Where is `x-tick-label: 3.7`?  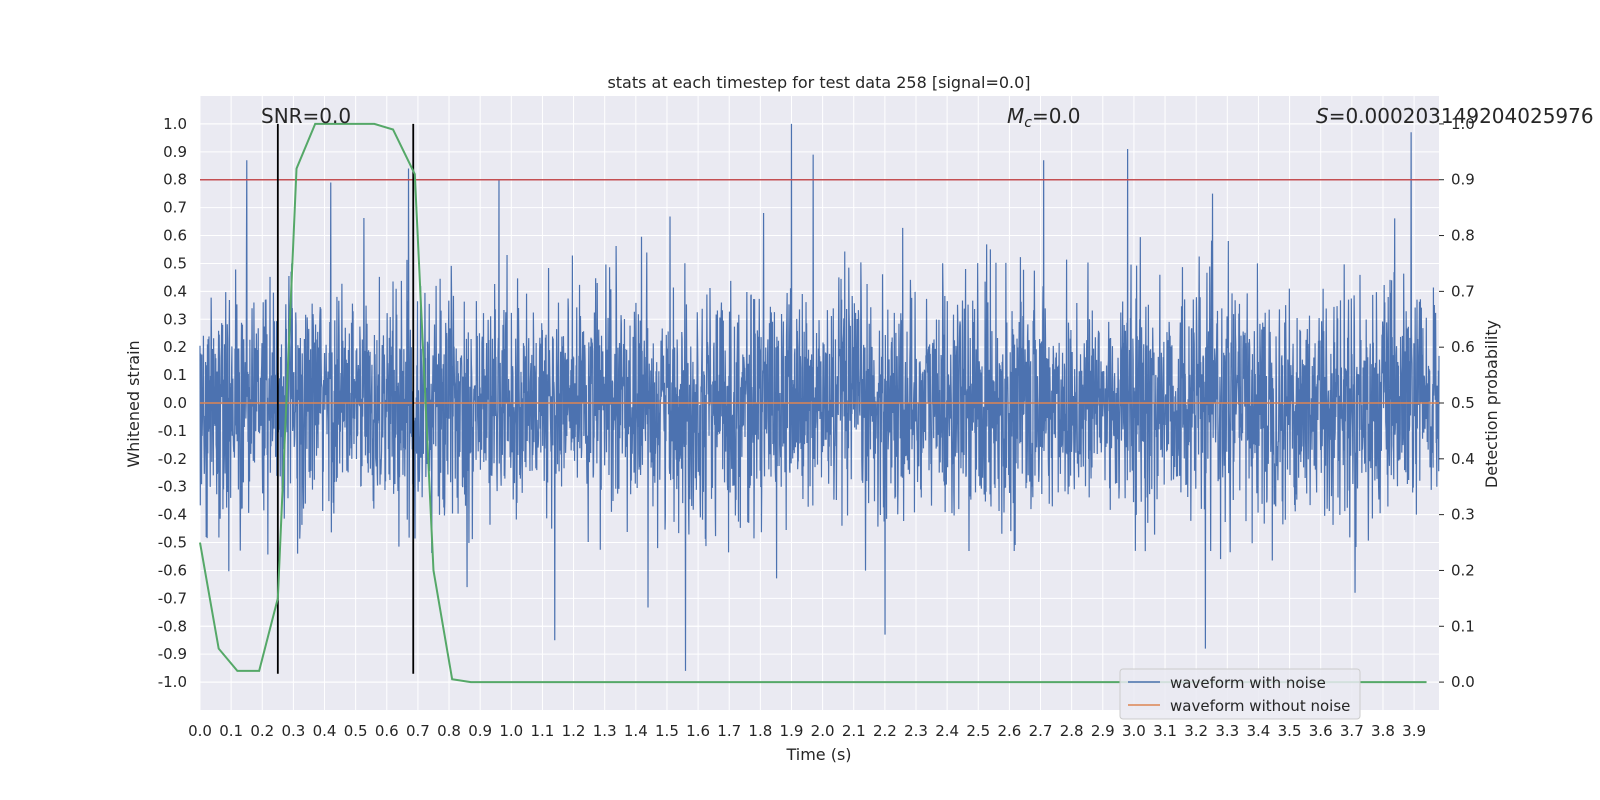
x-tick-label: 3.7 is located at coordinates (1352, 731).